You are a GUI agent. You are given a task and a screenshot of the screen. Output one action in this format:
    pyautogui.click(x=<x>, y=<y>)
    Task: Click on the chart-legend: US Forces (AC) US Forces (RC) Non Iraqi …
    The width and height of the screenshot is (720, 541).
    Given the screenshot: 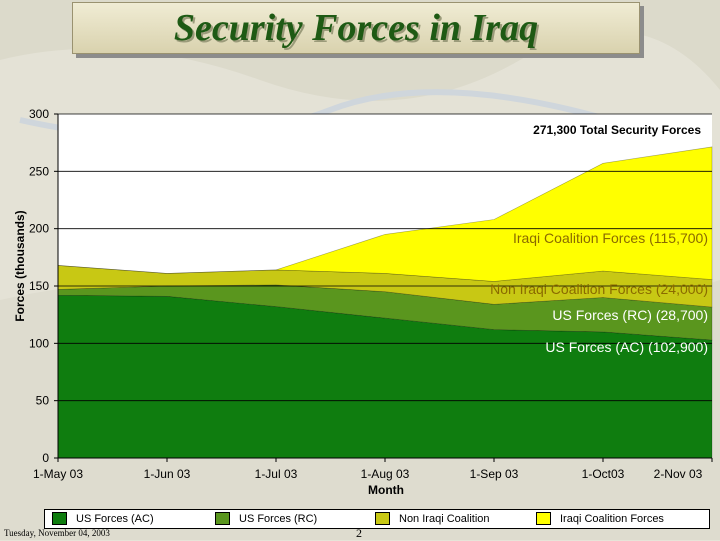 What is the action you would take?
    pyautogui.click(x=377, y=519)
    